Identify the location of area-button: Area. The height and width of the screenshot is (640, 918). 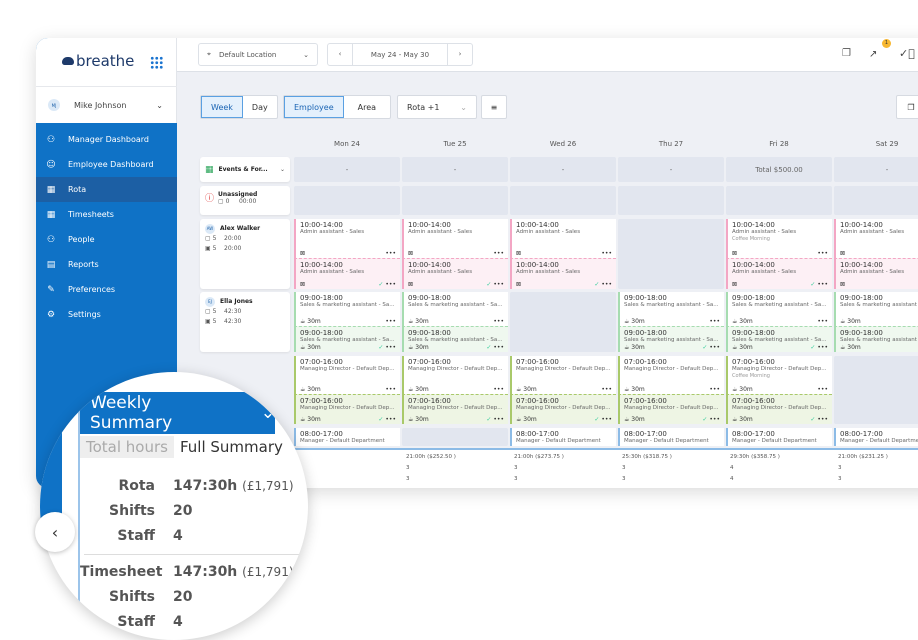
(367, 107).